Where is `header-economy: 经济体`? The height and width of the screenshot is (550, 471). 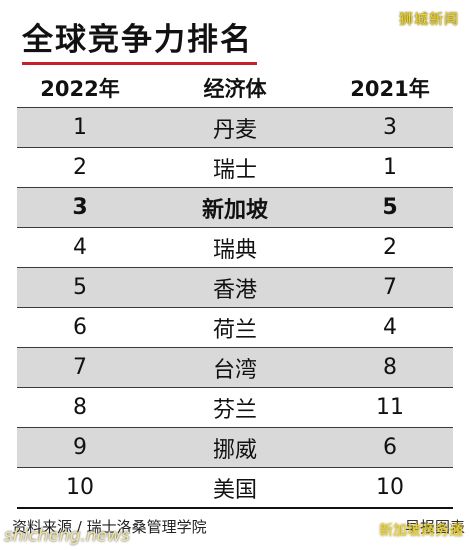
header-economy: 经济体 is located at coordinates (235, 88).